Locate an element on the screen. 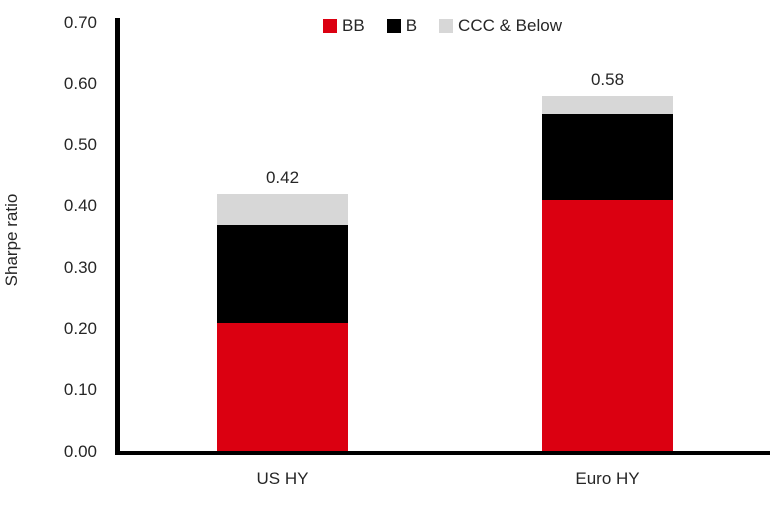 The height and width of the screenshot is (512, 778). x-axis-line is located at coordinates (442, 453).